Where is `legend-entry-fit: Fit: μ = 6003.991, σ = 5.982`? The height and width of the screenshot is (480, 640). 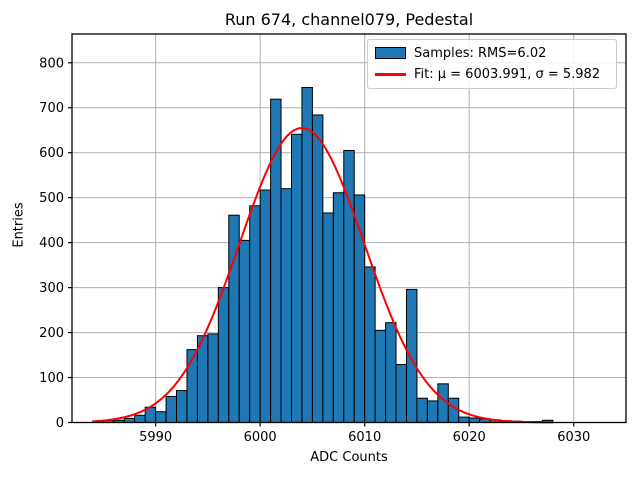 legend-entry-fit: Fit: μ = 6003.991, σ = 5.982 is located at coordinates (492, 75).